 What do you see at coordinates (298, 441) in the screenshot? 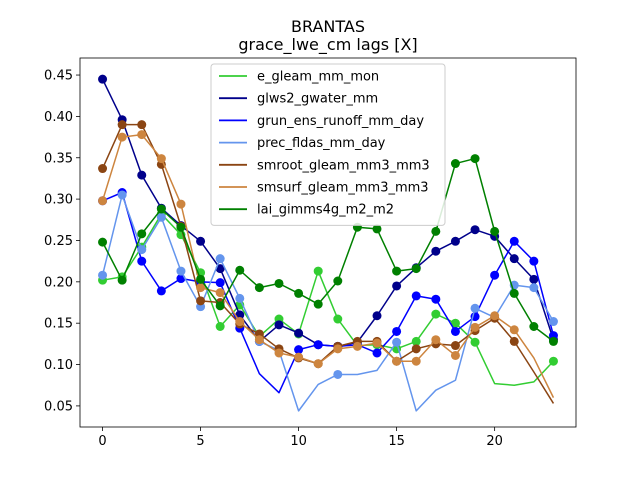
I see `x-tick-label: 10` at bounding box center [298, 441].